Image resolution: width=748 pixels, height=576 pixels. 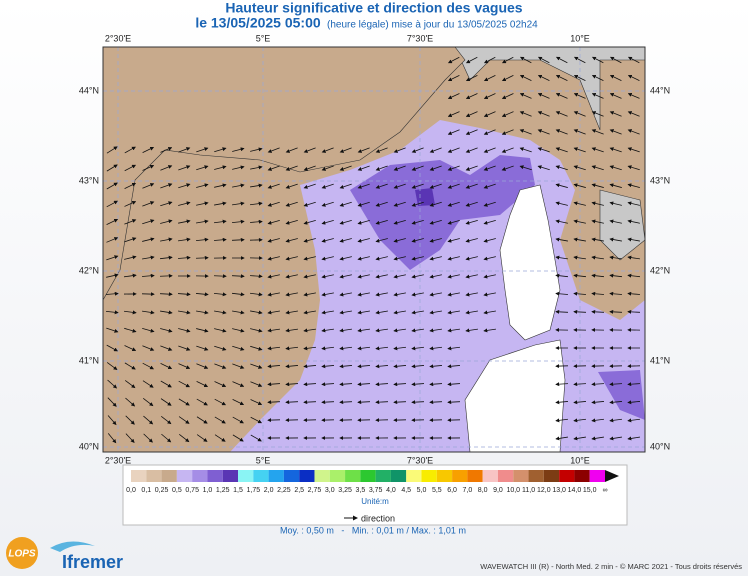 I want to click on lat-label-left: 43°N, so click(x=89, y=180).